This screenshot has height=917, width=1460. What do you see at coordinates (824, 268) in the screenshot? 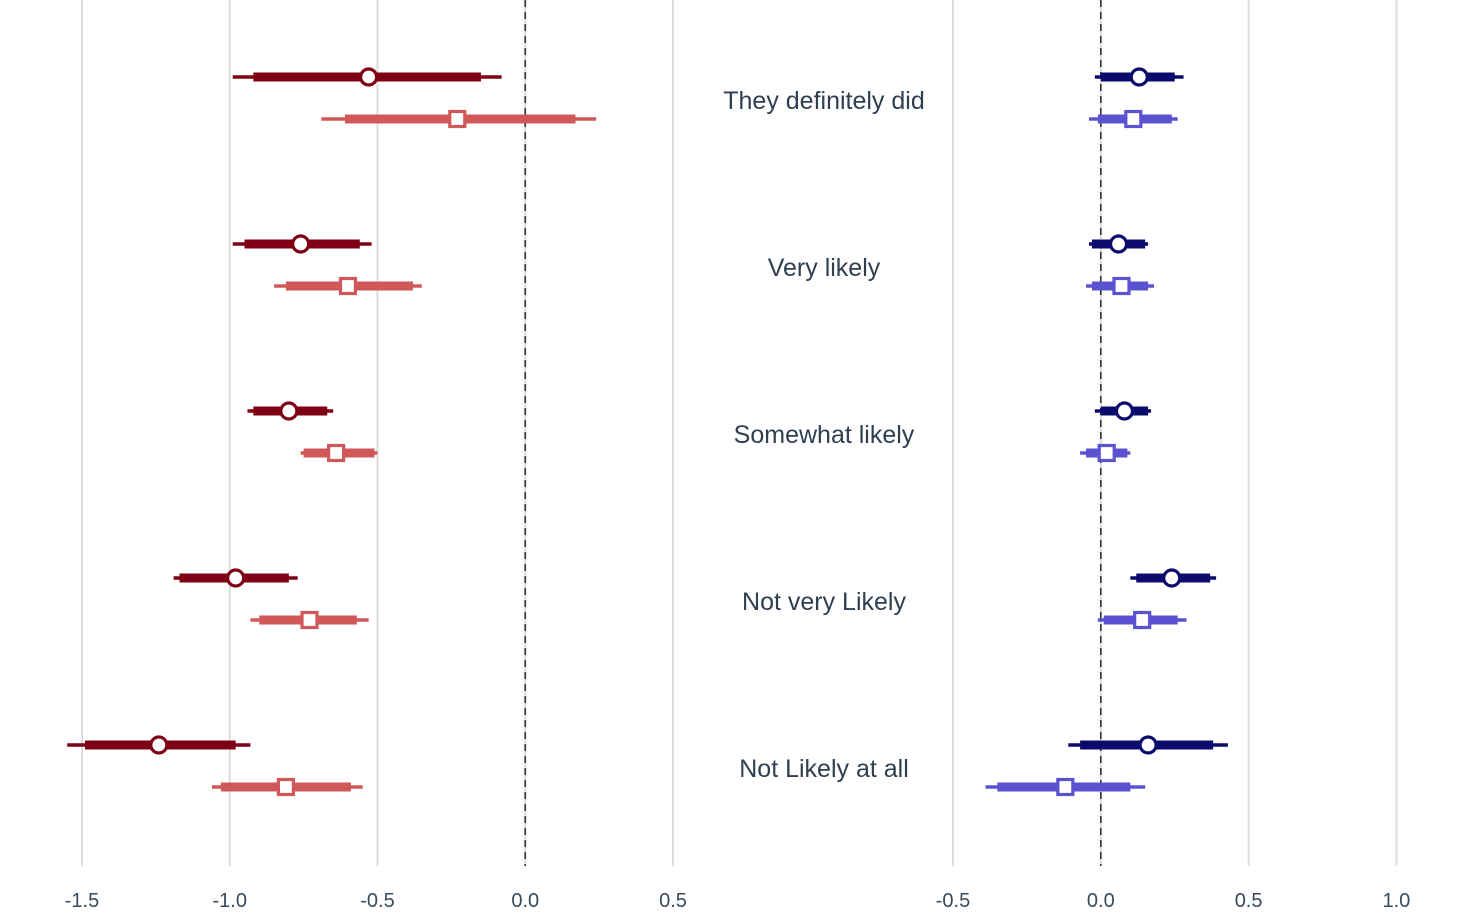
I see `category-label: Very likely` at bounding box center [824, 268].